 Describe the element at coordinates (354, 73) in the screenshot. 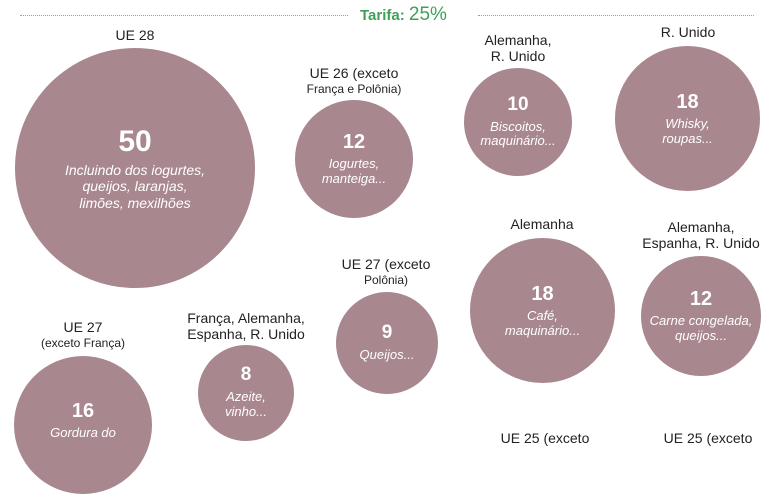

I see `region-line: UE 26 (exceto` at that location.